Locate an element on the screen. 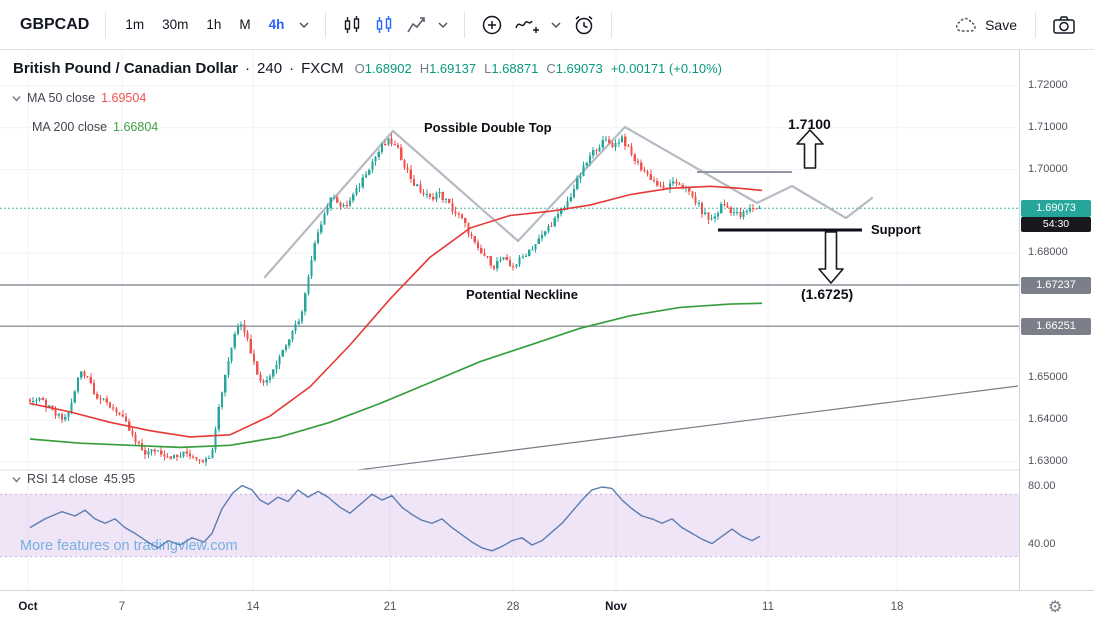 This screenshot has width=1094, height=624. bar-style-hollow-candles-icon is located at coordinates (384, 25).